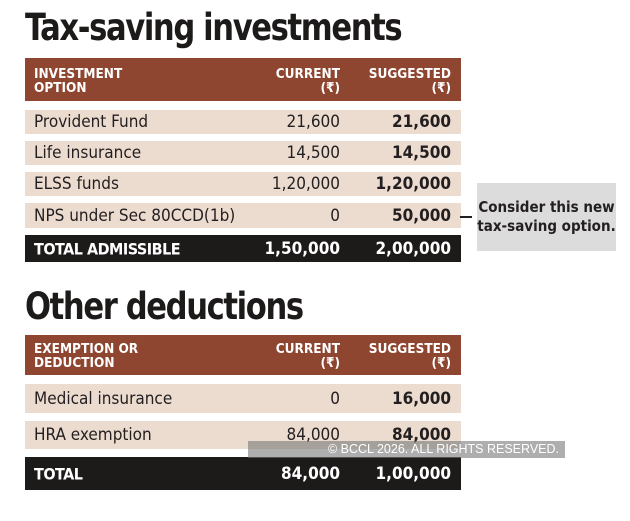 The image size is (630, 521). Describe the element at coordinates (313, 153) in the screenshot. I see `cell-current: 14,500` at that location.